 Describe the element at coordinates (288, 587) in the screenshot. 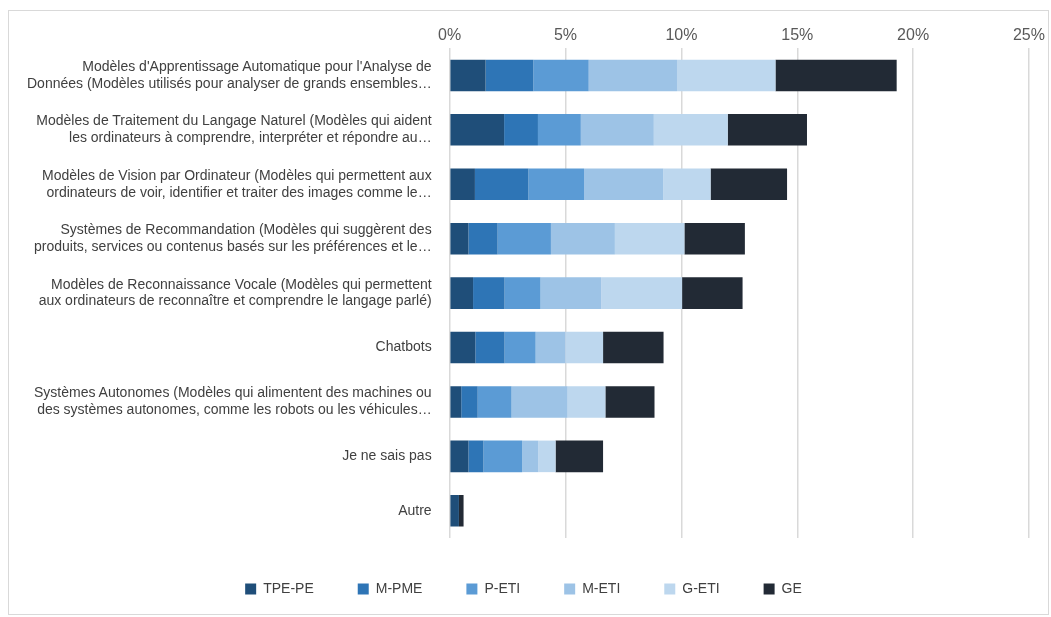

I see `legend-label: TPE-PE` at that location.